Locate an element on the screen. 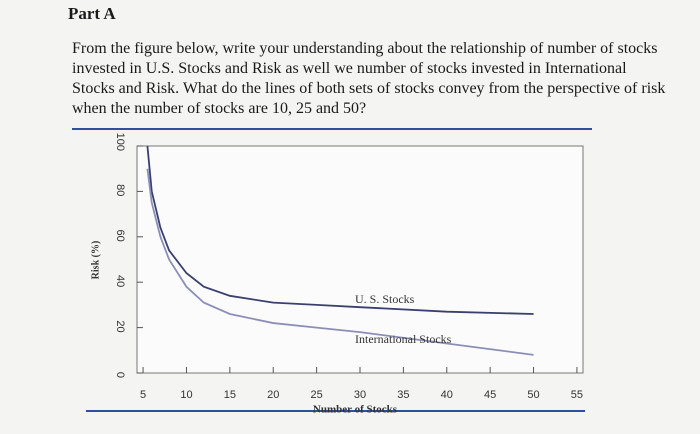  x-tick-label: 45 is located at coordinates (490, 395).